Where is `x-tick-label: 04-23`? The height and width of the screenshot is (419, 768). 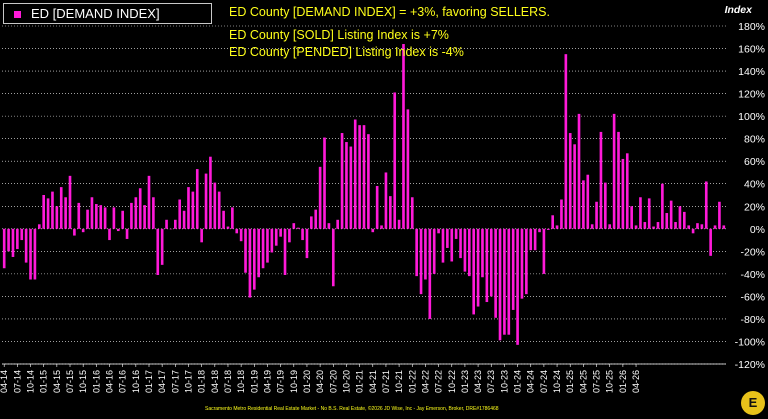 x-tick-label: 04-23 is located at coordinates (478, 381).